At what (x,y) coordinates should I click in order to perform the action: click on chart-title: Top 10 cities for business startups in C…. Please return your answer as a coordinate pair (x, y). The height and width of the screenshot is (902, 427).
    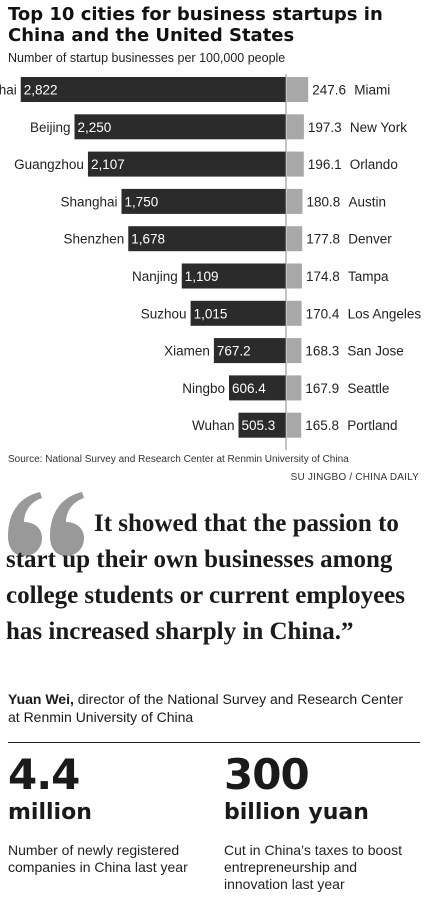
    Looking at the image, I should click on (195, 25).